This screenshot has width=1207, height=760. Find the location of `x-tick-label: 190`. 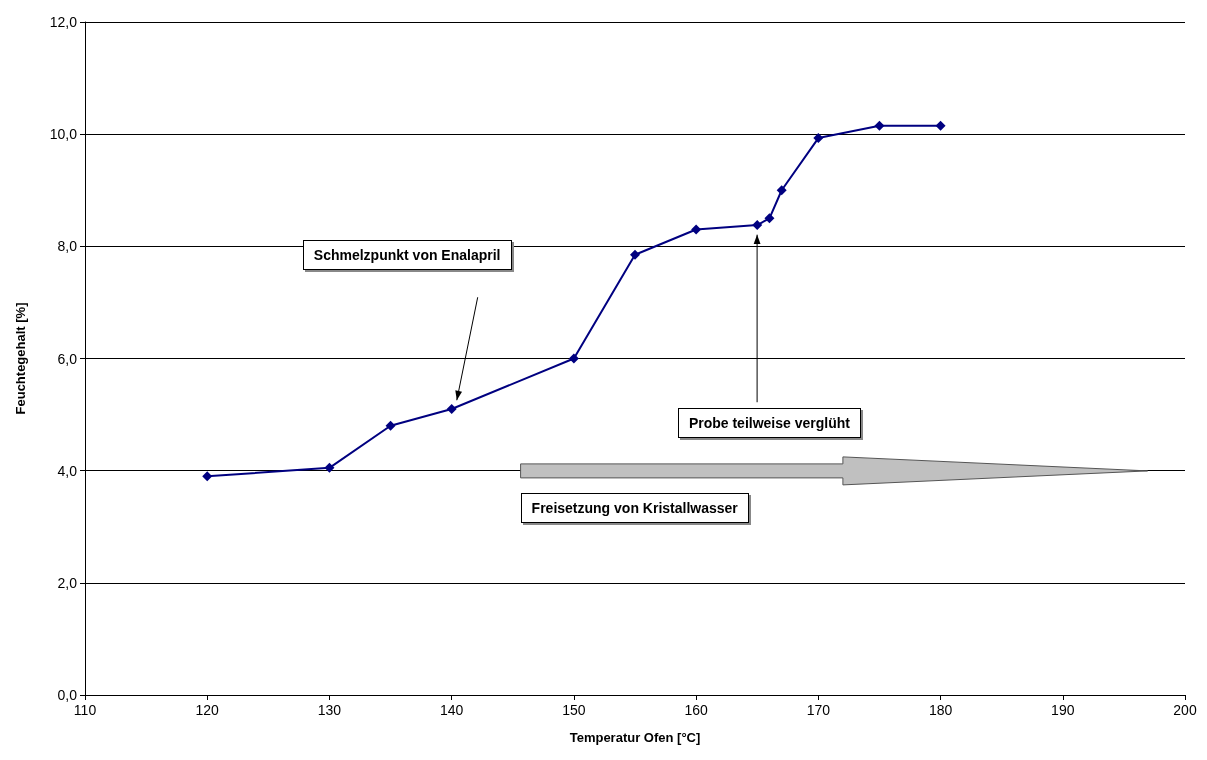

x-tick-label: 190 is located at coordinates (1063, 710).